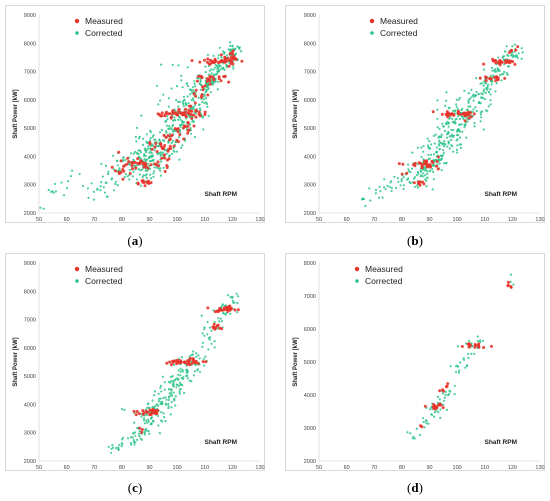 The image size is (550, 501). I want to click on x-tick-label: 80, so click(402, 220).